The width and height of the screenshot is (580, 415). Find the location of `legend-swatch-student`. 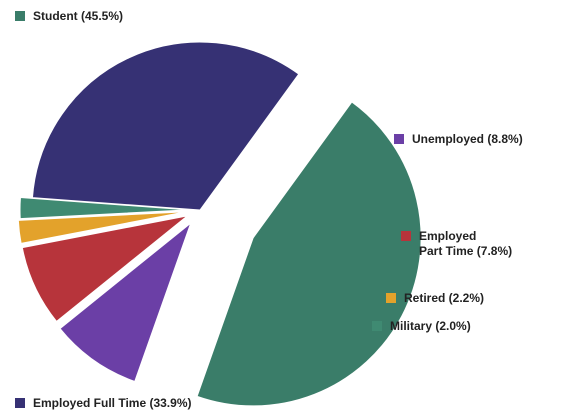

legend-swatch-student is located at coordinates (20, 16).